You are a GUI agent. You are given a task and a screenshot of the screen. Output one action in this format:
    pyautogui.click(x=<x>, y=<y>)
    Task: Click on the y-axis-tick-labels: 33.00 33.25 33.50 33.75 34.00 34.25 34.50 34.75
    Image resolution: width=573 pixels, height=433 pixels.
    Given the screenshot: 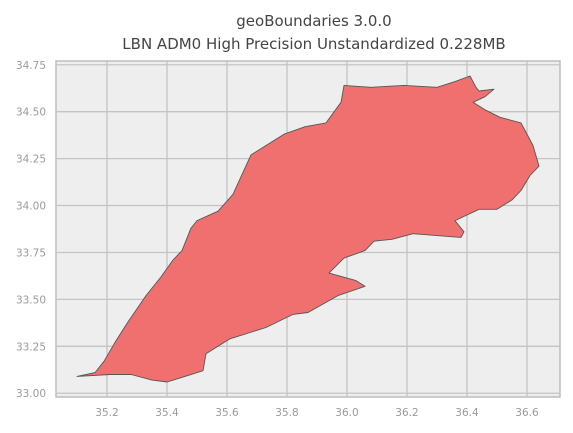 What is the action you would take?
    pyautogui.click(x=31, y=230)
    